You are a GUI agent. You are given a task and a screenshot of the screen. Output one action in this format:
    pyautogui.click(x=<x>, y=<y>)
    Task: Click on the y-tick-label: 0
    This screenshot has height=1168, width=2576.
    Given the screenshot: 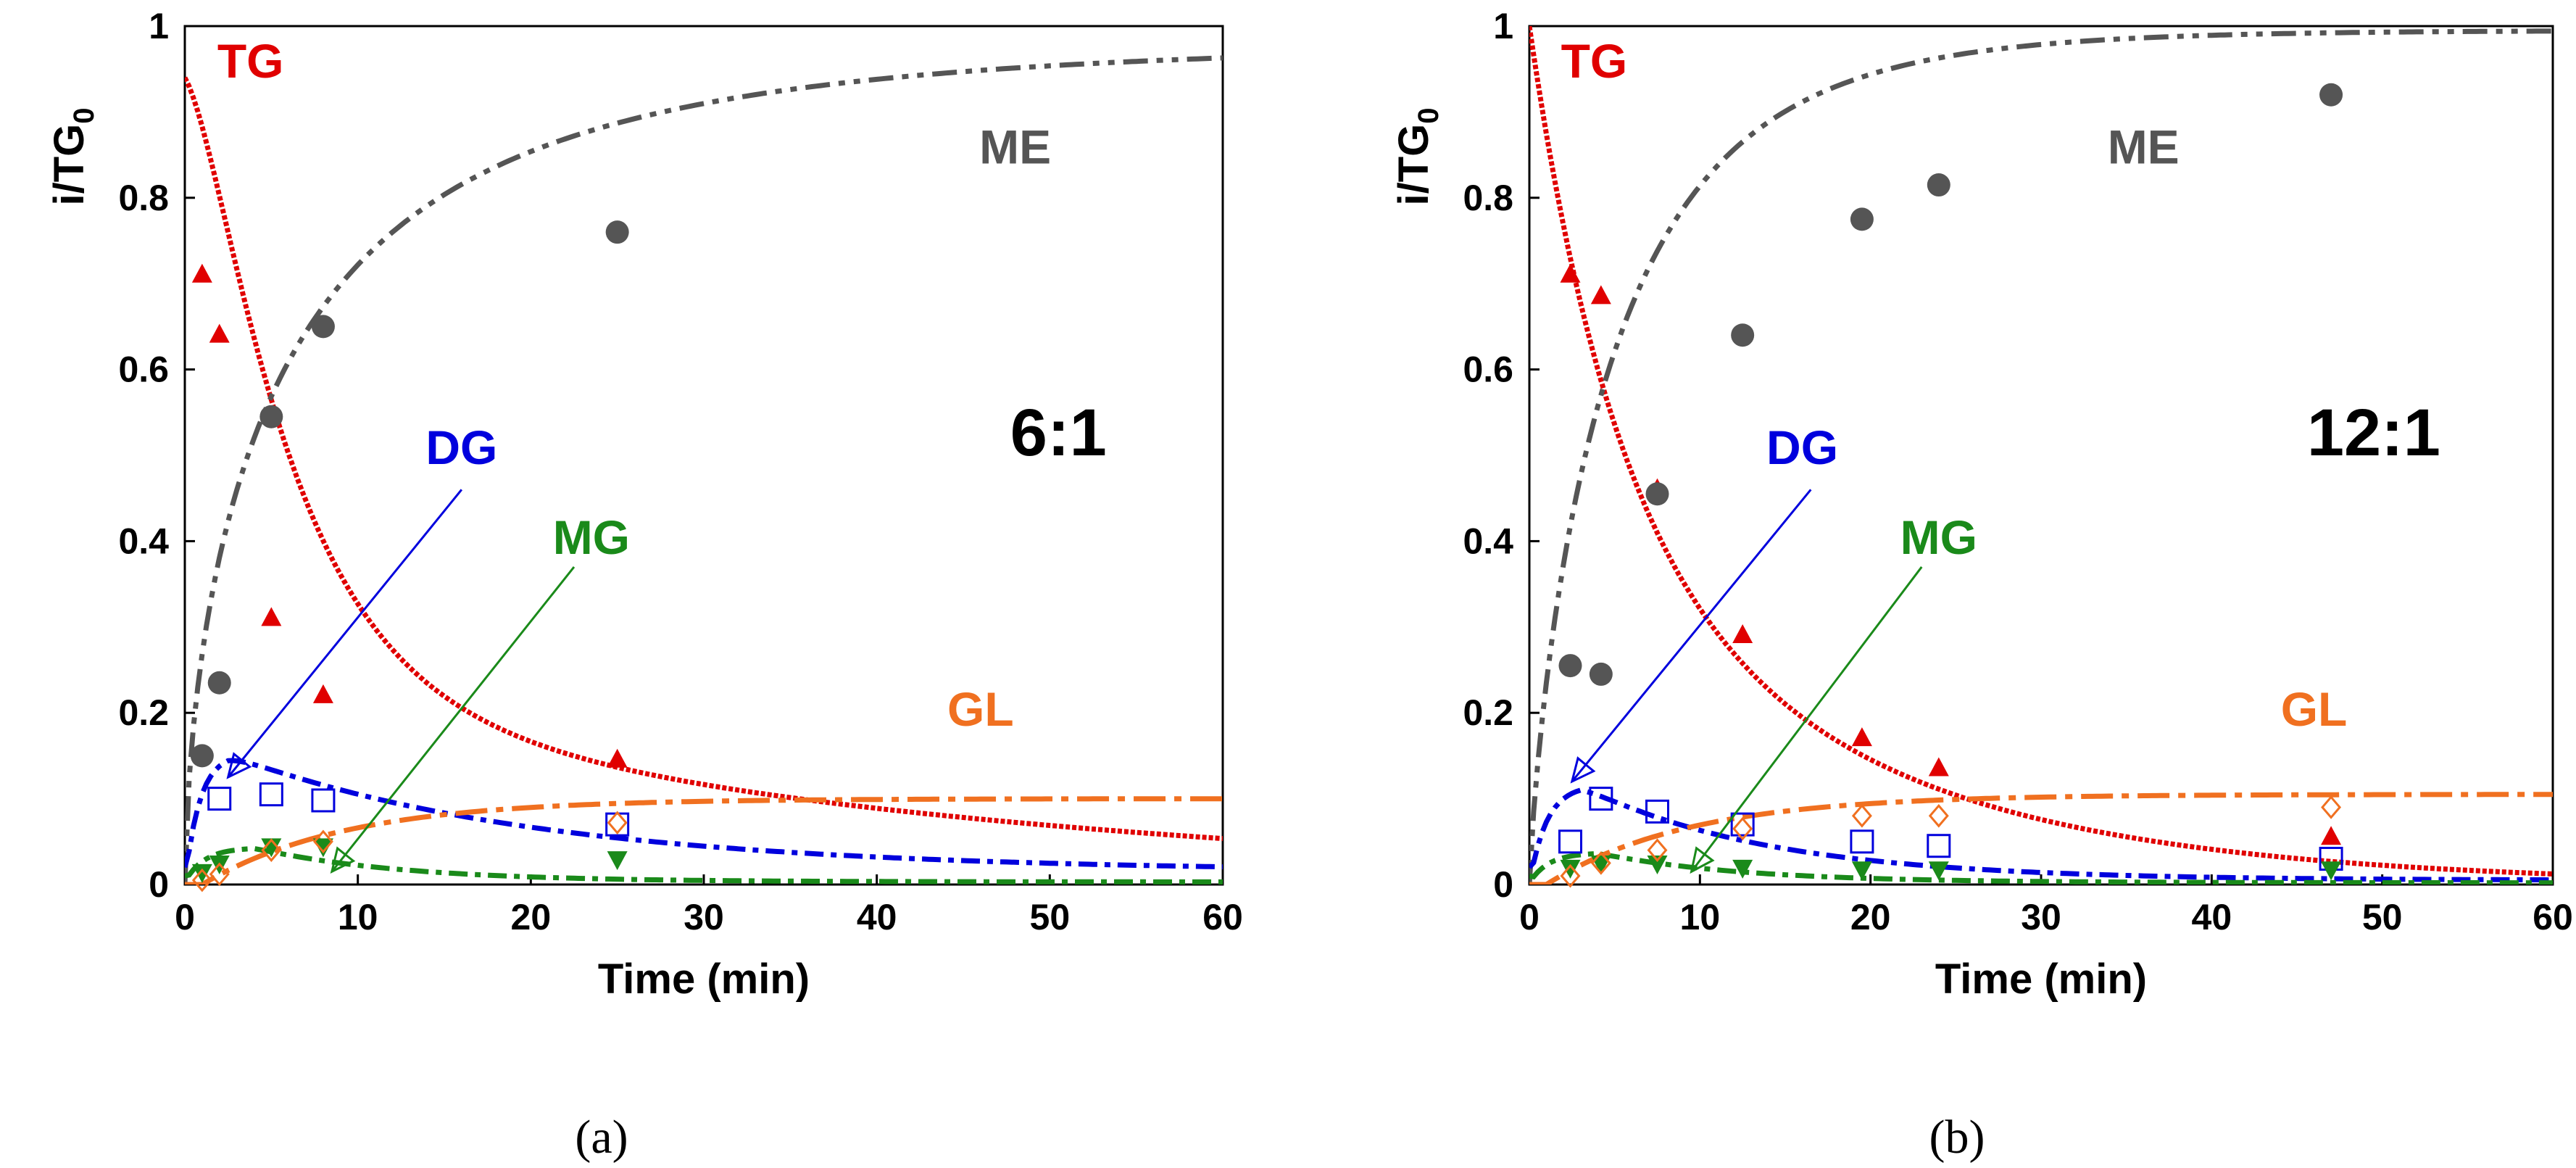 What is the action you would take?
    pyautogui.click(x=159, y=885)
    